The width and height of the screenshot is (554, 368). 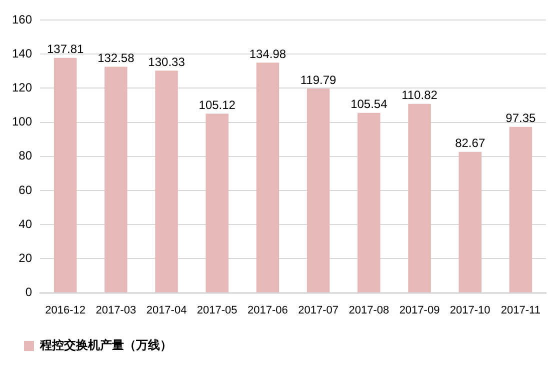 What do you see at coordinates (25, 258) in the screenshot?
I see `y-tick-label: 20` at bounding box center [25, 258].